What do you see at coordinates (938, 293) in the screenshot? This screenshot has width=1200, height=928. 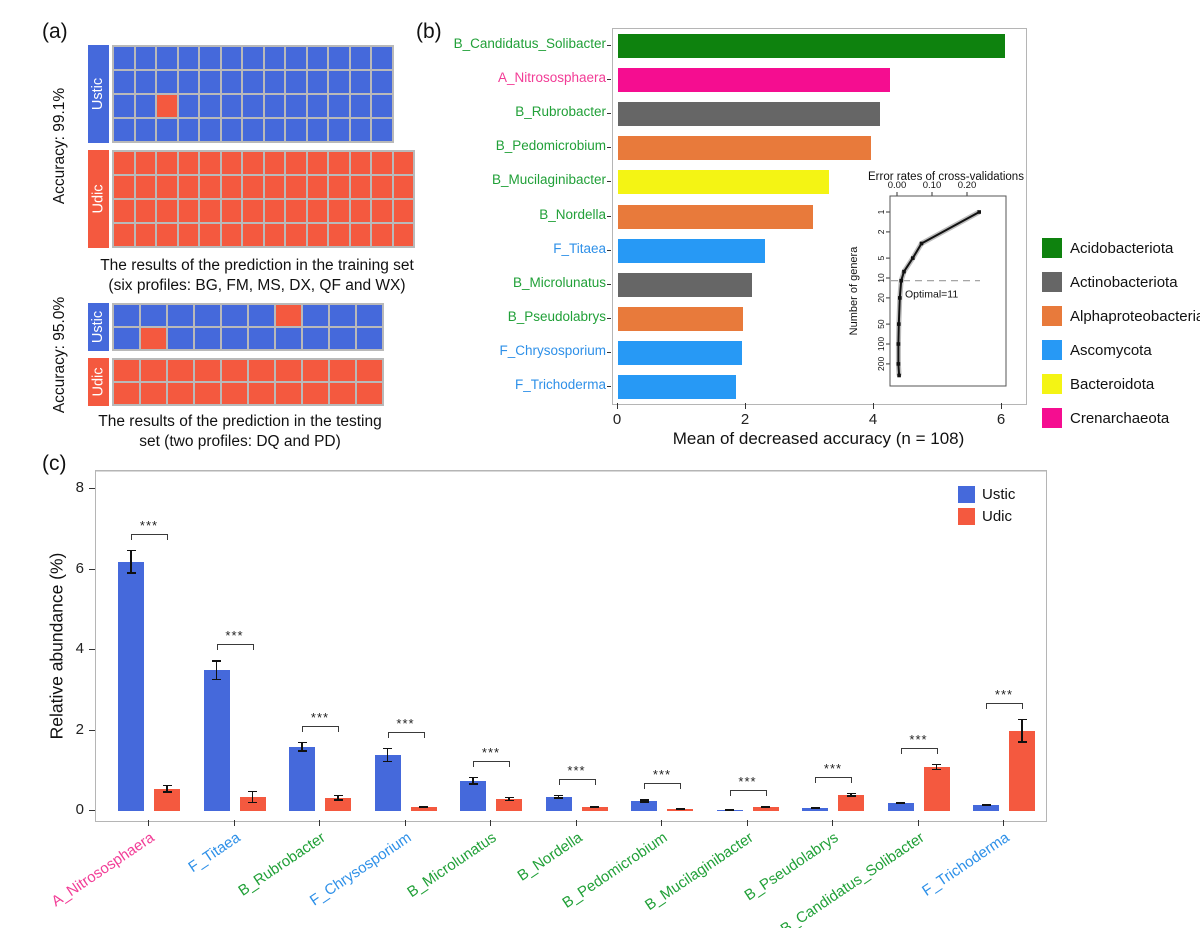 I see `cv-error-line` at bounding box center [938, 293].